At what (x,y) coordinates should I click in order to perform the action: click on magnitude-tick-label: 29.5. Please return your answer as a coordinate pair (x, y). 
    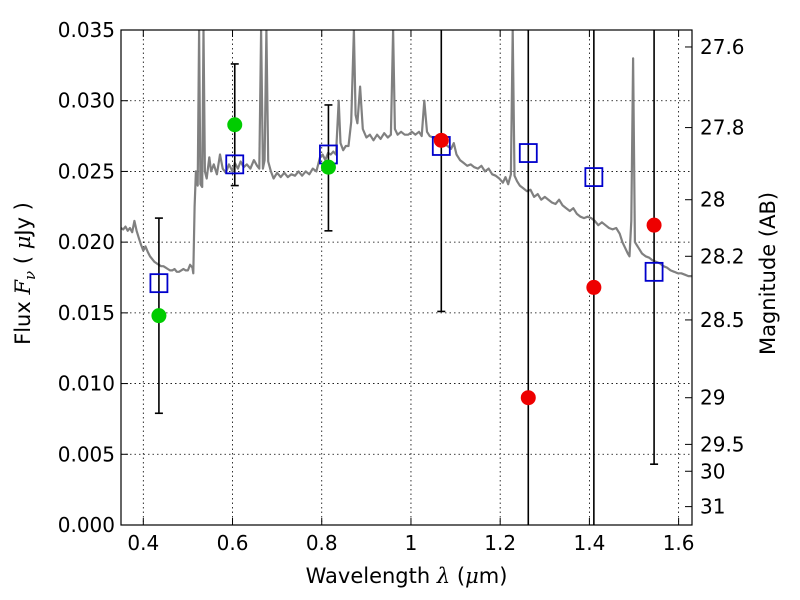
    Looking at the image, I should click on (722, 444).